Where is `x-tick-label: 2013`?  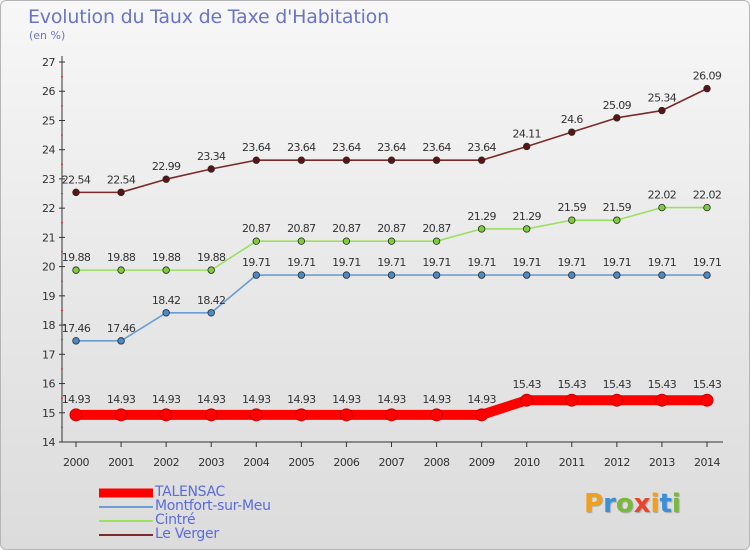 x-tick-label: 2013 is located at coordinates (662, 462).